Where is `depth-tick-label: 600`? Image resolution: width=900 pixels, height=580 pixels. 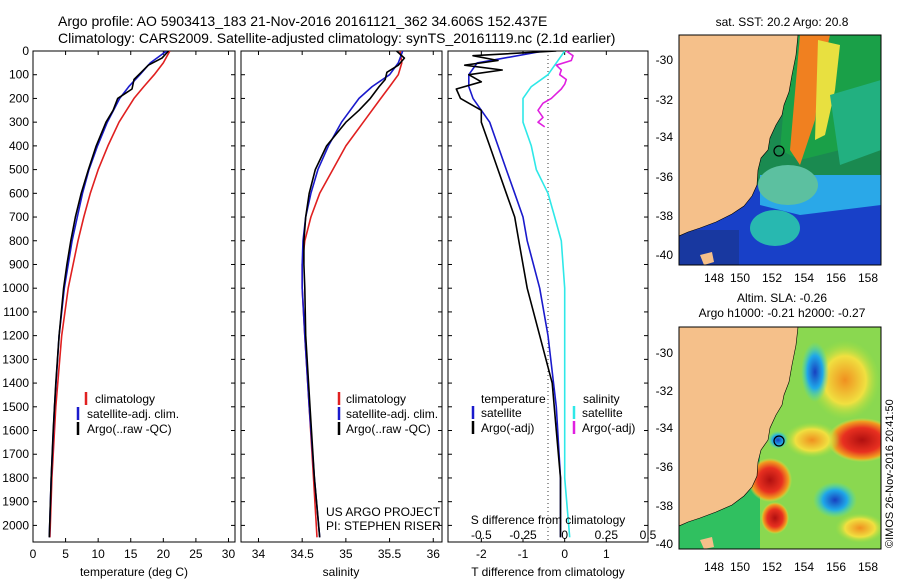
depth-tick-label: 600 is located at coordinates (19, 193).